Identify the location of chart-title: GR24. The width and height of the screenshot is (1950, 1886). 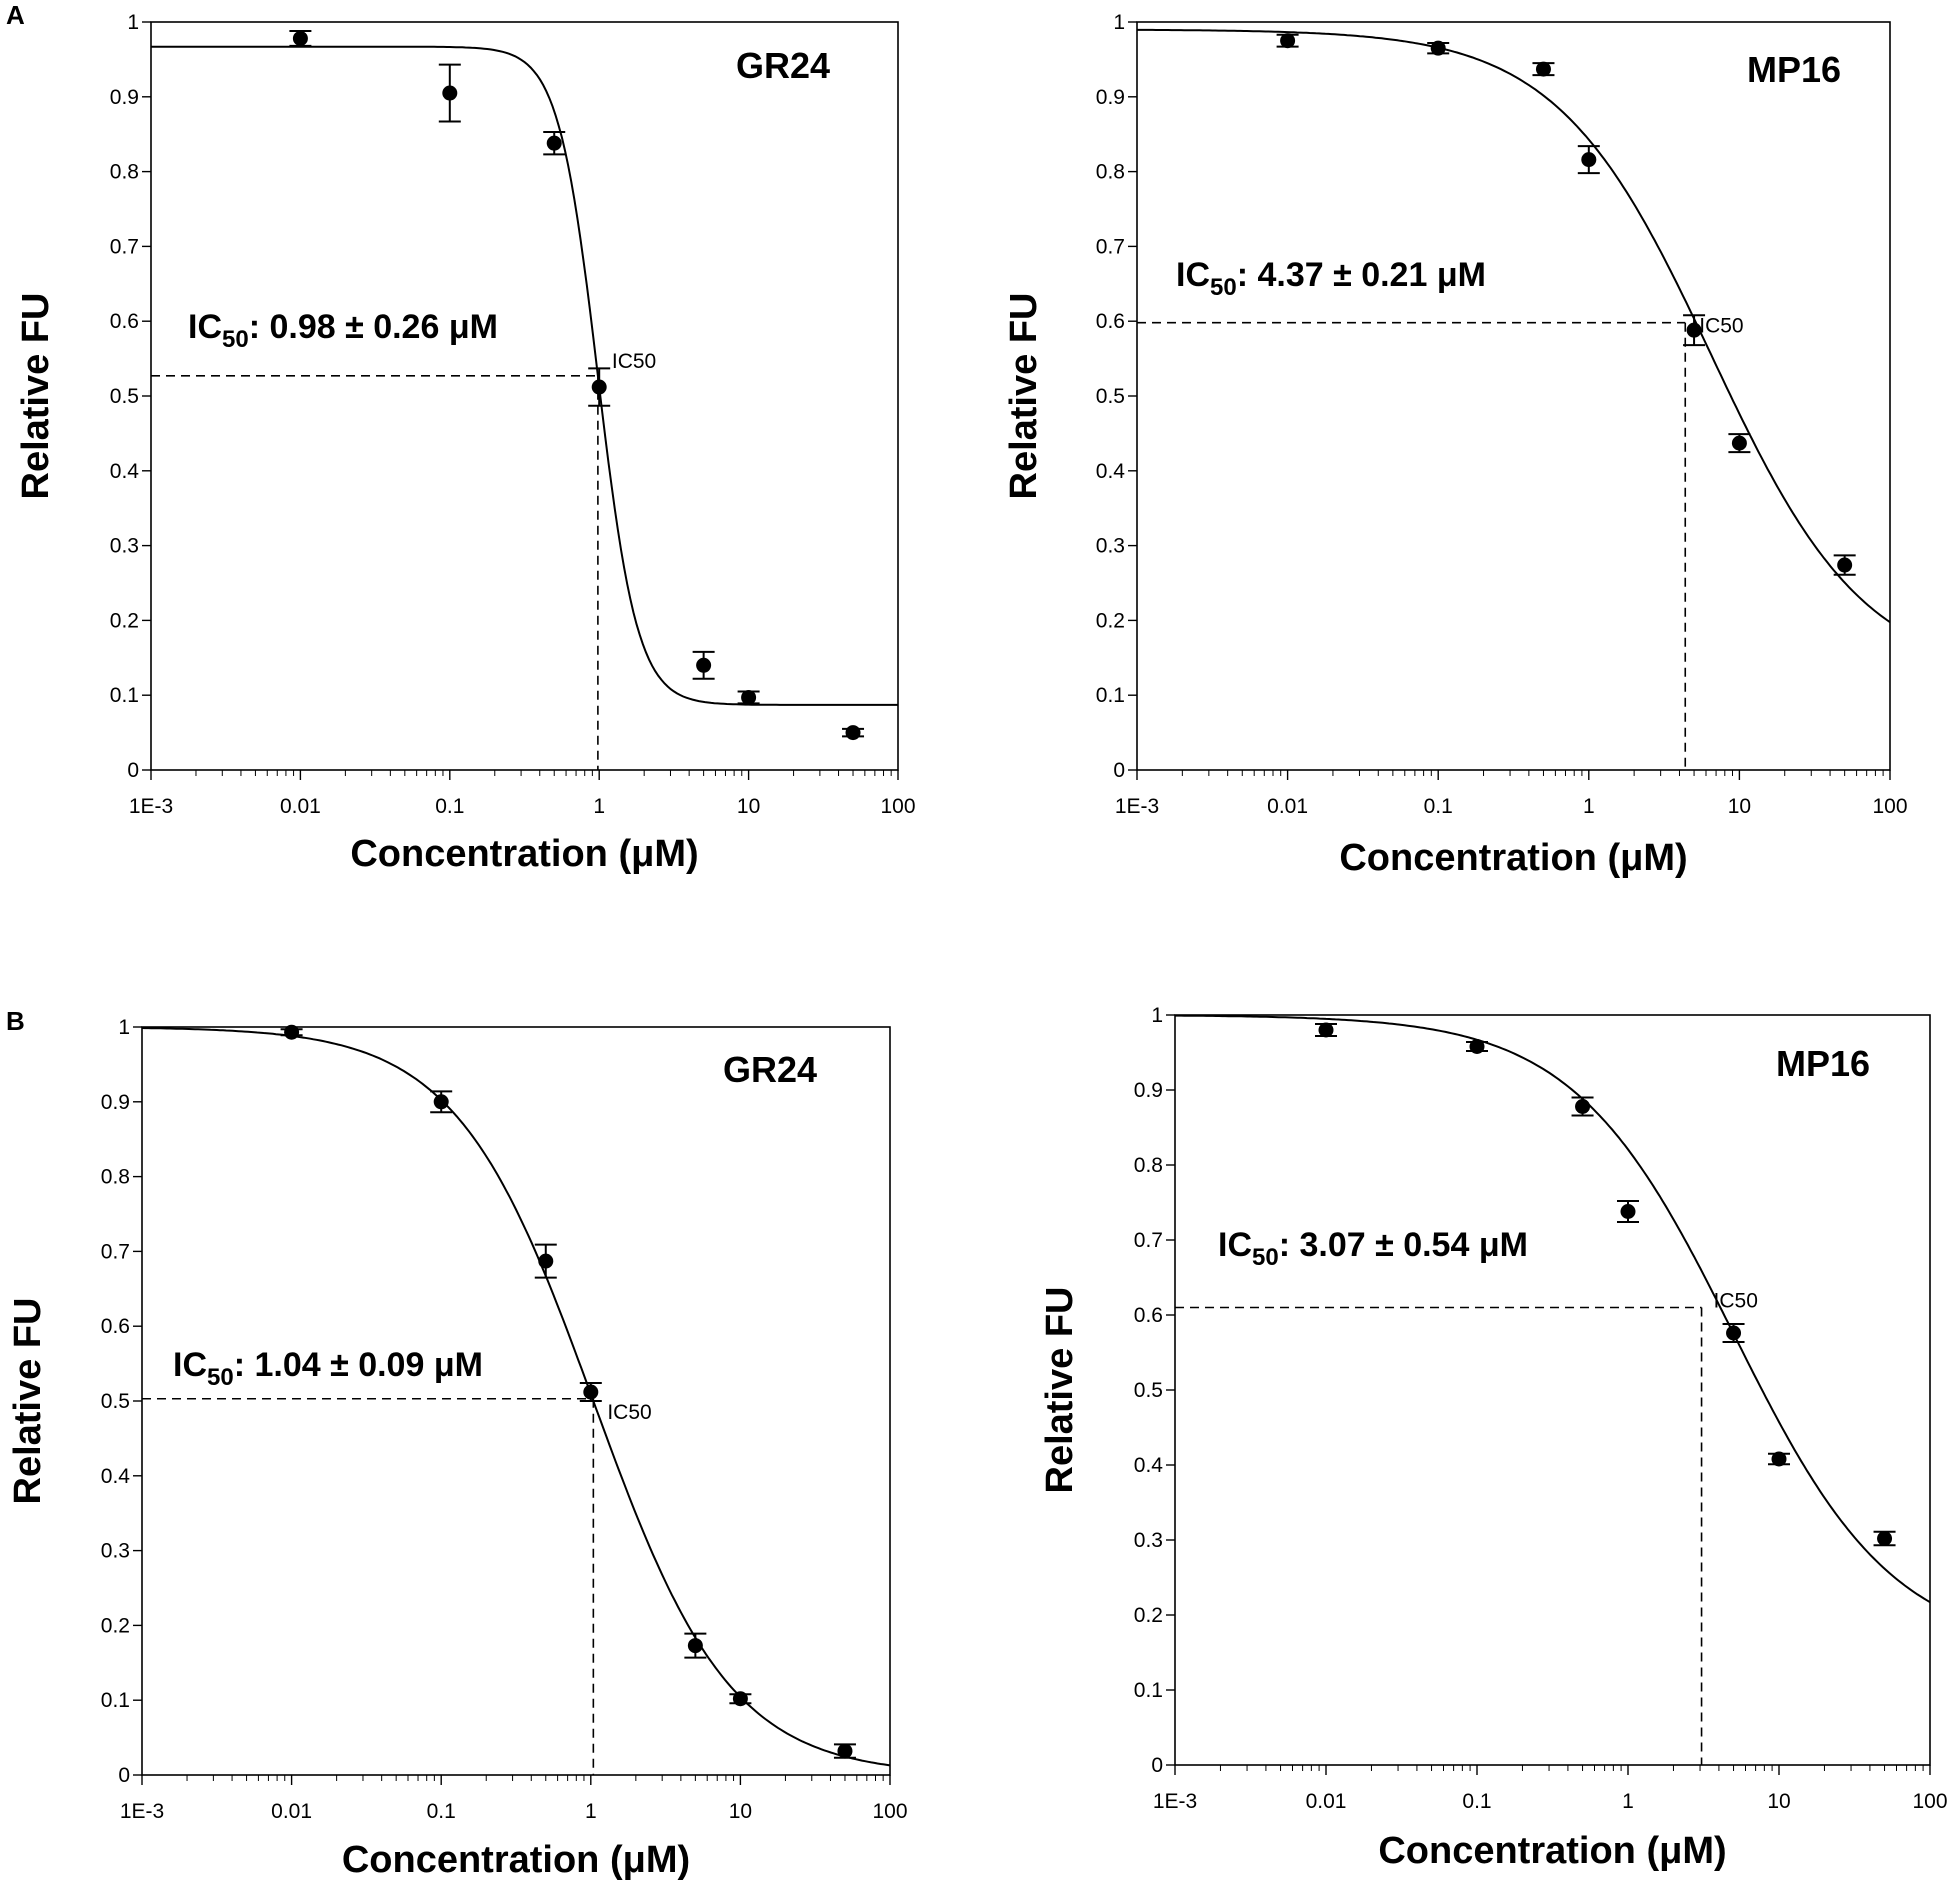
(783, 65).